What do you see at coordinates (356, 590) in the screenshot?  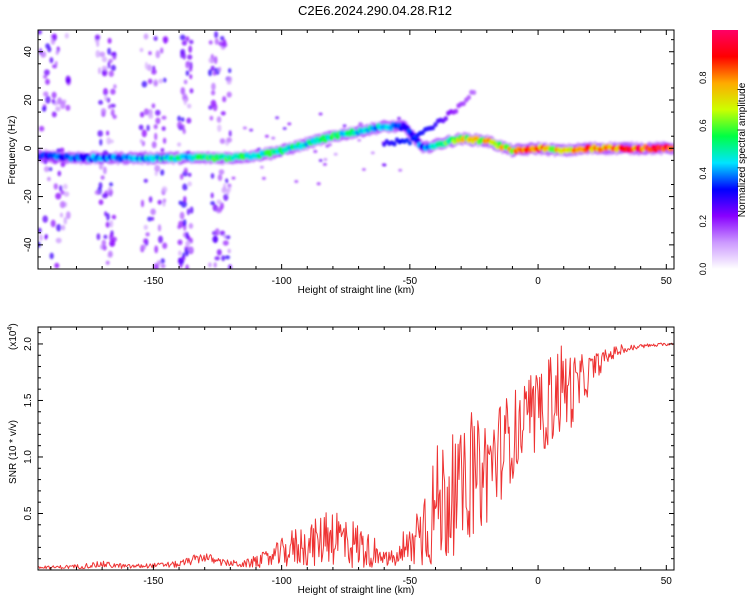 I see `snr-x-axis-label: Height of straight line (km)` at bounding box center [356, 590].